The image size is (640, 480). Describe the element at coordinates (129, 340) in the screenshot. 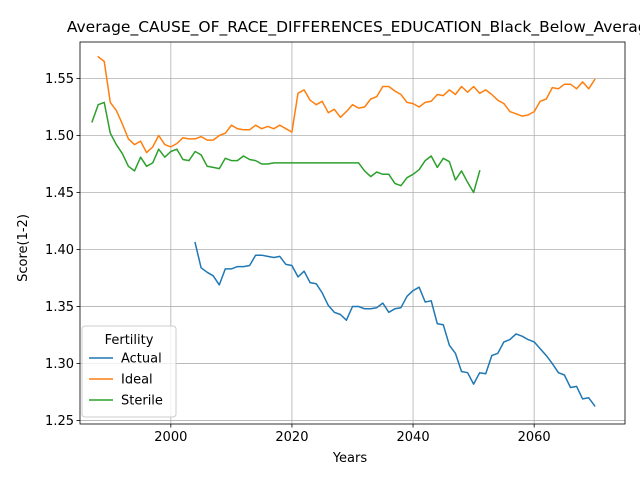

I see `legend-title: Fertility` at that location.